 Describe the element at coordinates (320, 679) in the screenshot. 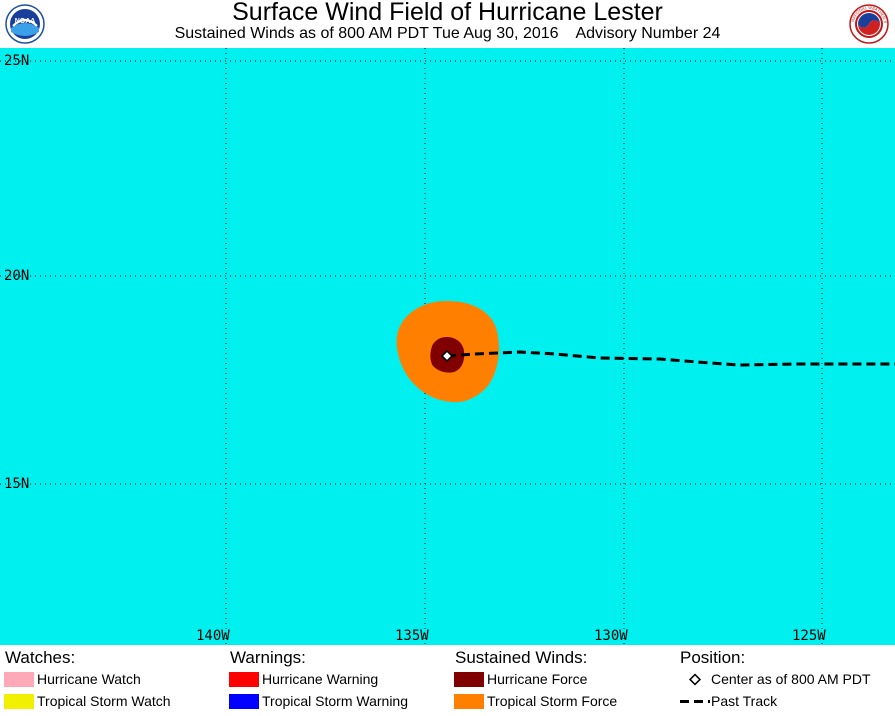

I see `hurricane-warning-label: Hurricane Warning` at that location.